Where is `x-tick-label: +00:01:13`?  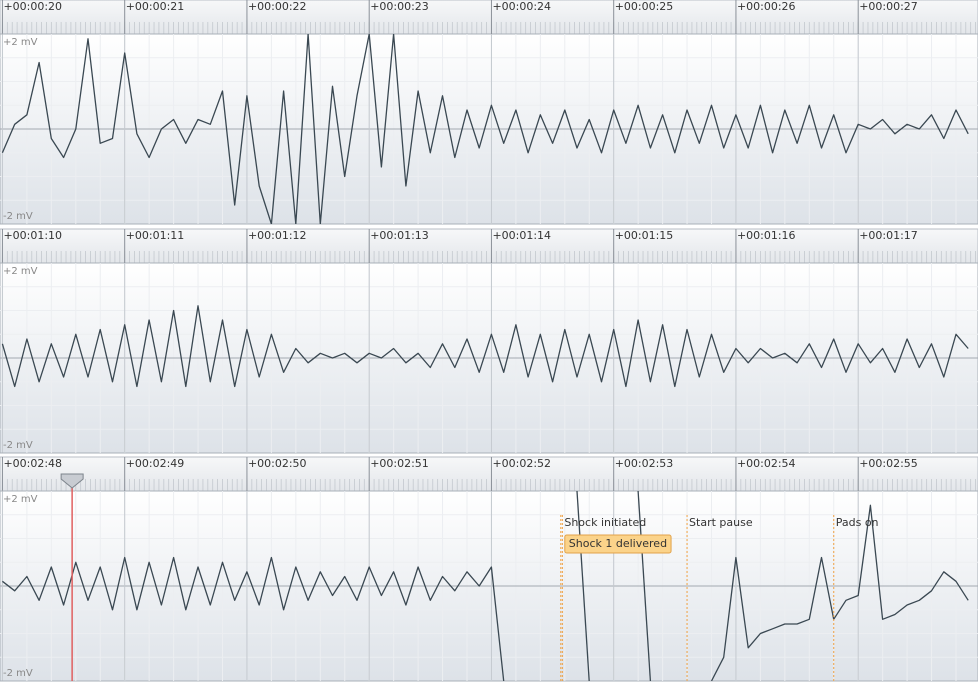 x-tick-label: +00:01:13 is located at coordinates (399, 235).